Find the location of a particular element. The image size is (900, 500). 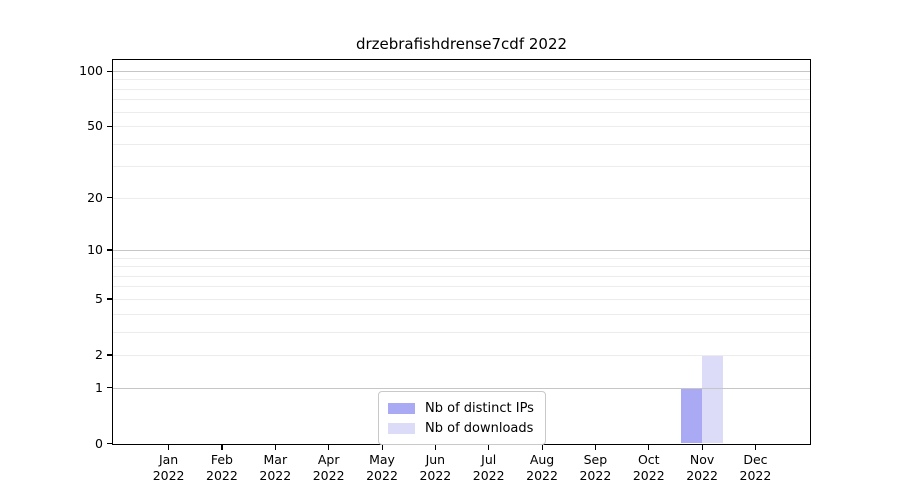

x-tick-month: Jan is located at coordinates (168, 459).